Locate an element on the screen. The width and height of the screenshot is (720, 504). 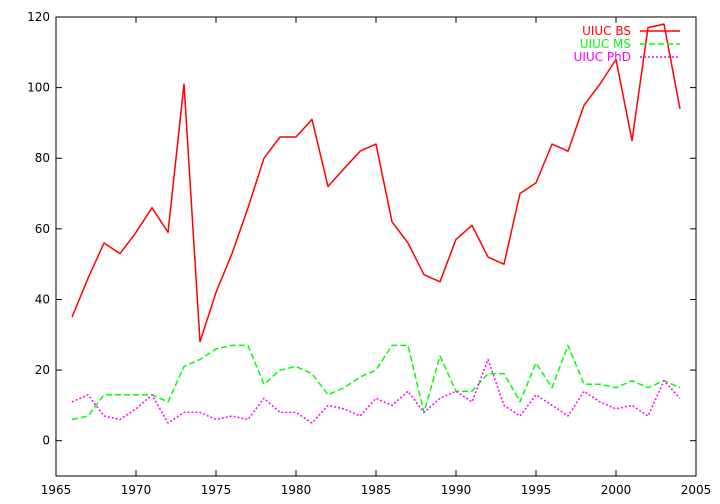
y-tick-label: 80 is located at coordinates (42, 158).